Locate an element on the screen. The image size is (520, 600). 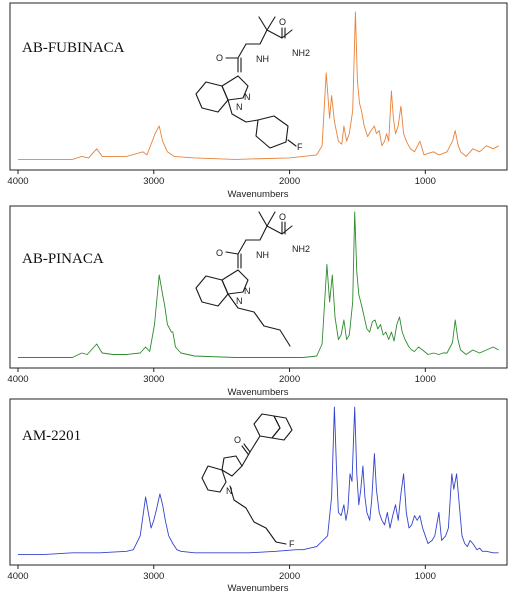
pentyl-chain is located at coordinates (259, 320).